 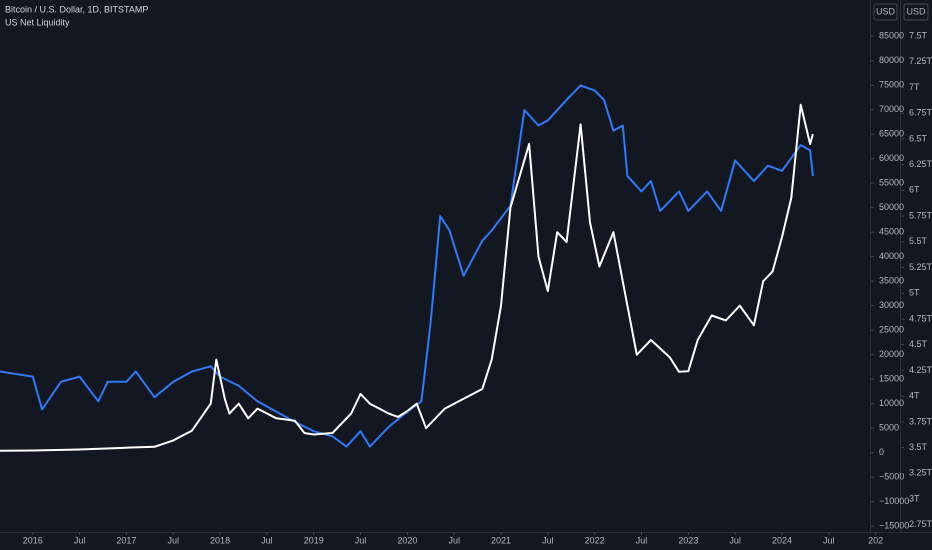 What do you see at coordinates (891, 158) in the screenshot?
I see `y-tick-label: 60000` at bounding box center [891, 158].